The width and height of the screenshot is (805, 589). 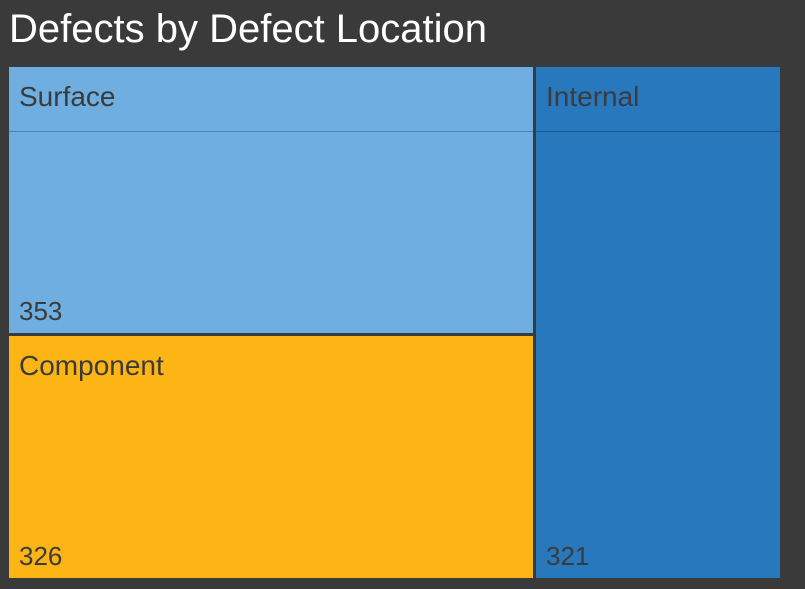 I want to click on tile-value-component: 326, so click(x=41, y=556).